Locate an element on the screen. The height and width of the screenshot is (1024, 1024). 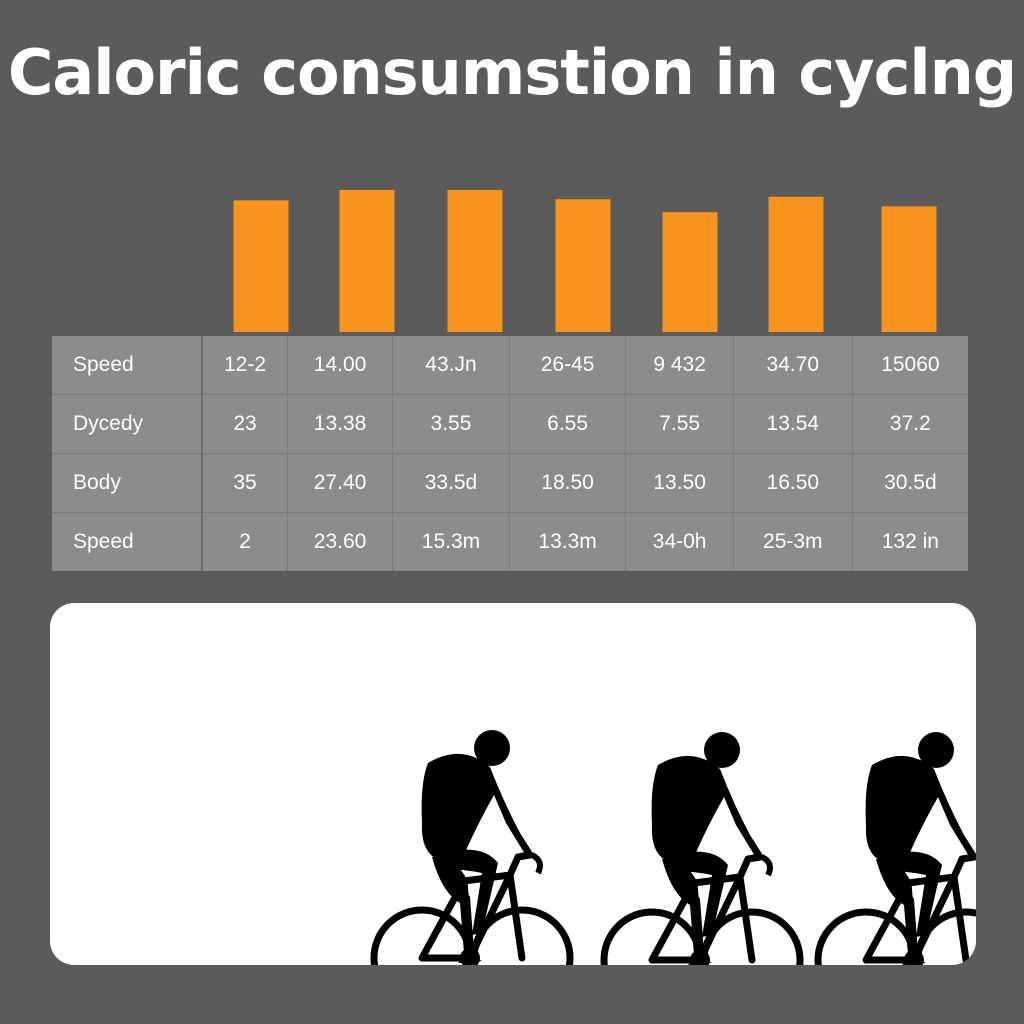
table-cell: 14.00 is located at coordinates (340, 365).